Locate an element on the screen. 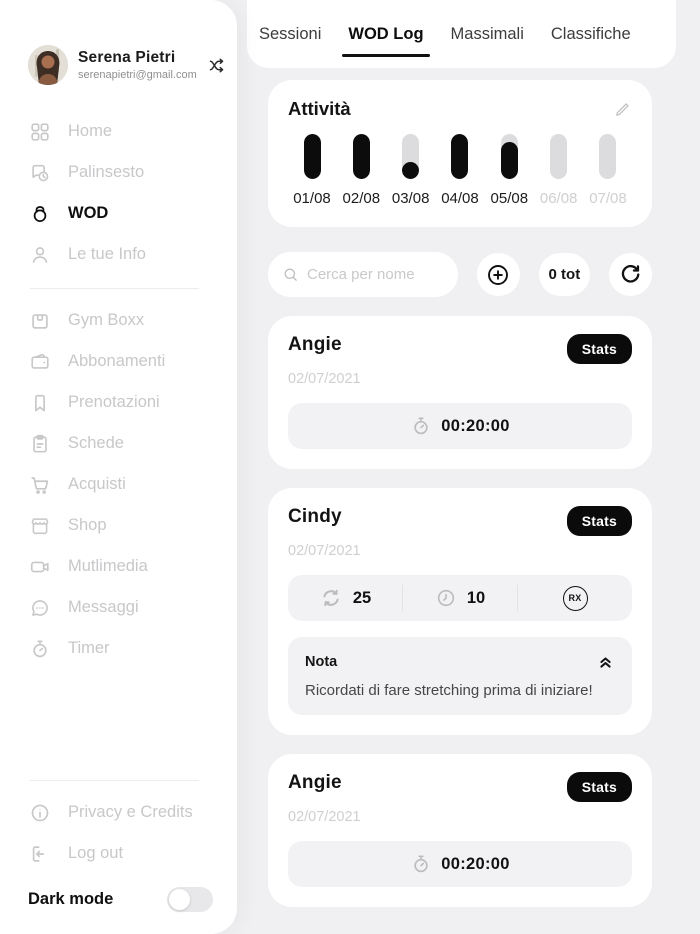 This screenshot has width=700, height=934. person-icon is located at coordinates (40, 255).